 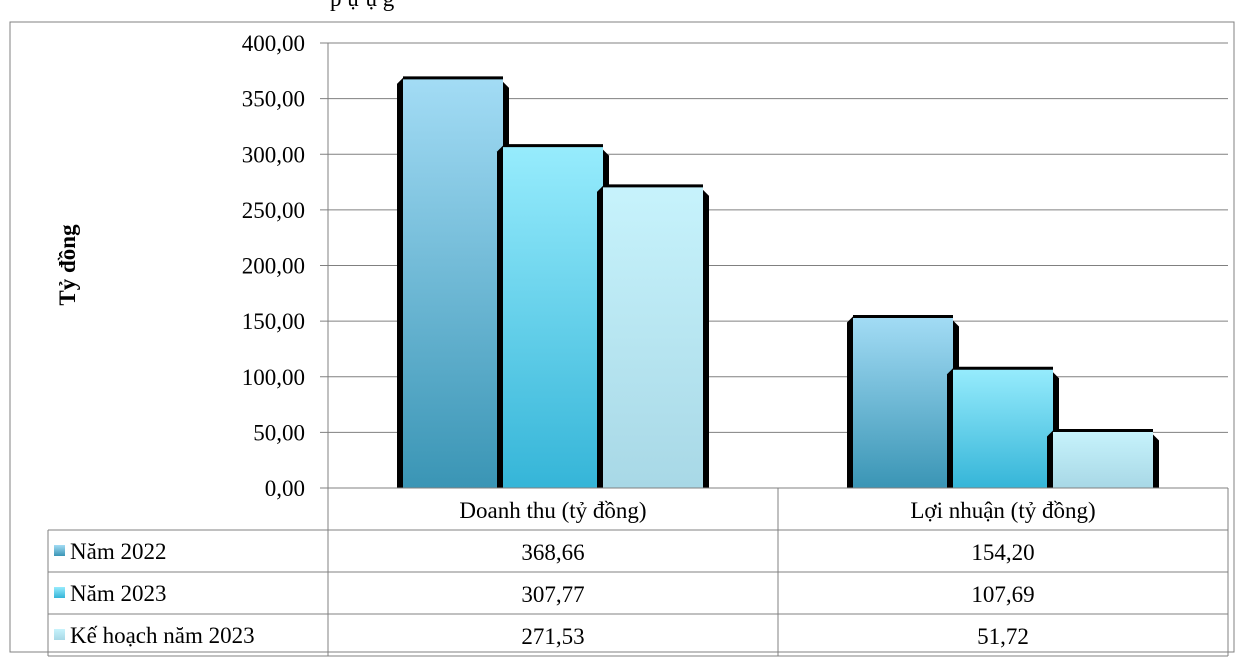 I want to click on x-category-label: Lợi nhuận (tỷ đồng), so click(x=1002, y=510).